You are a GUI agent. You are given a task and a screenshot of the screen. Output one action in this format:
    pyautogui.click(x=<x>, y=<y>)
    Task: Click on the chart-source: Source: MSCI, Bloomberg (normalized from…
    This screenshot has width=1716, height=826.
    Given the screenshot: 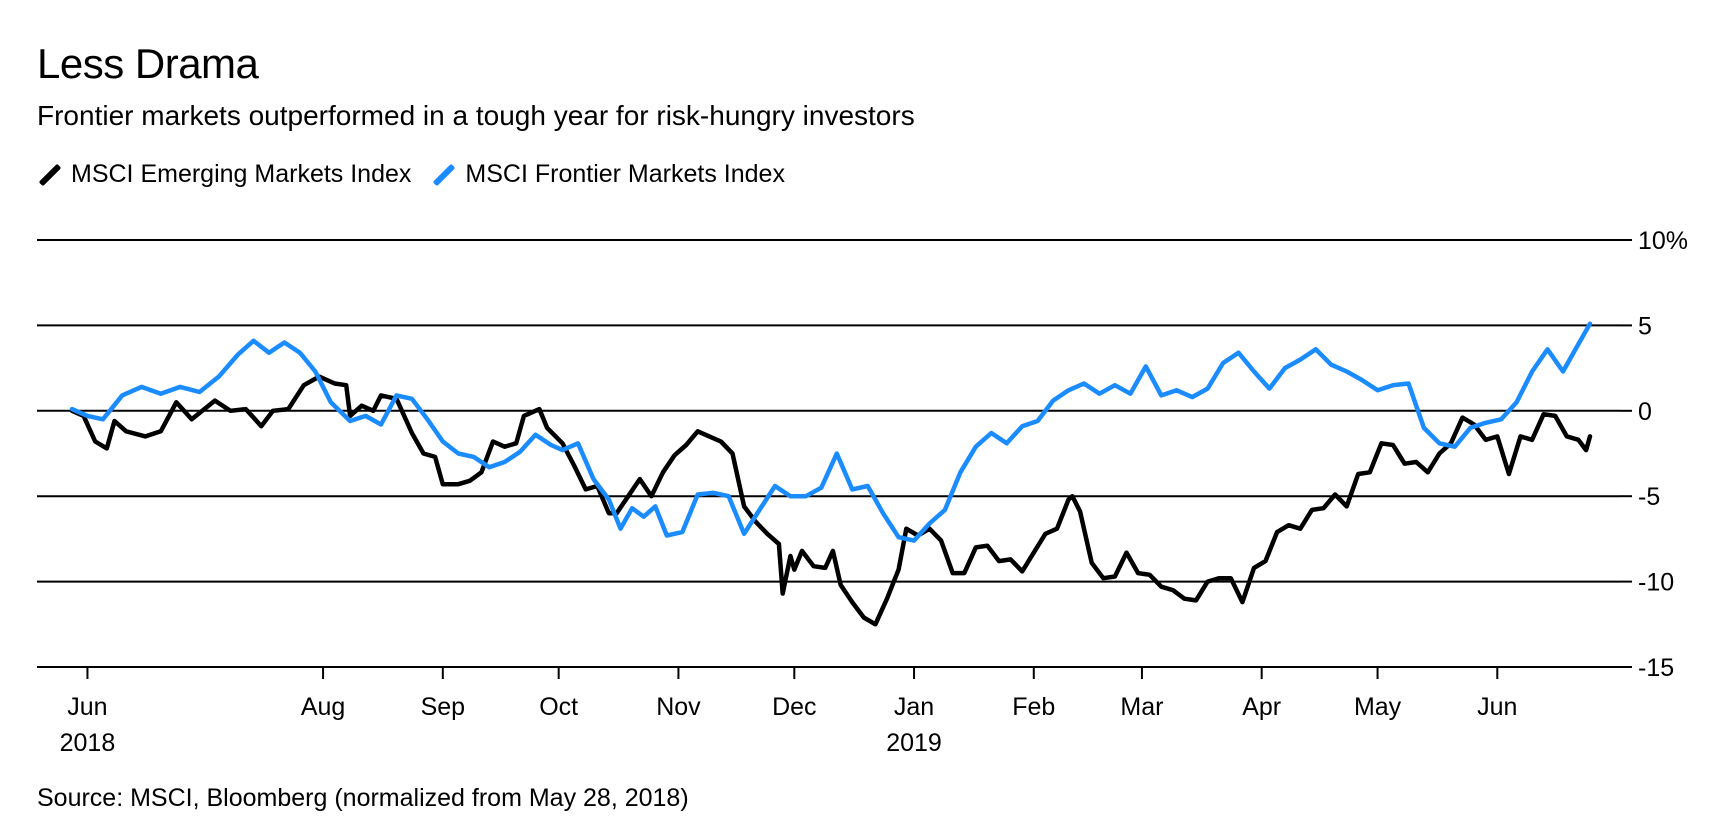 What is the action you would take?
    pyautogui.click(x=363, y=798)
    